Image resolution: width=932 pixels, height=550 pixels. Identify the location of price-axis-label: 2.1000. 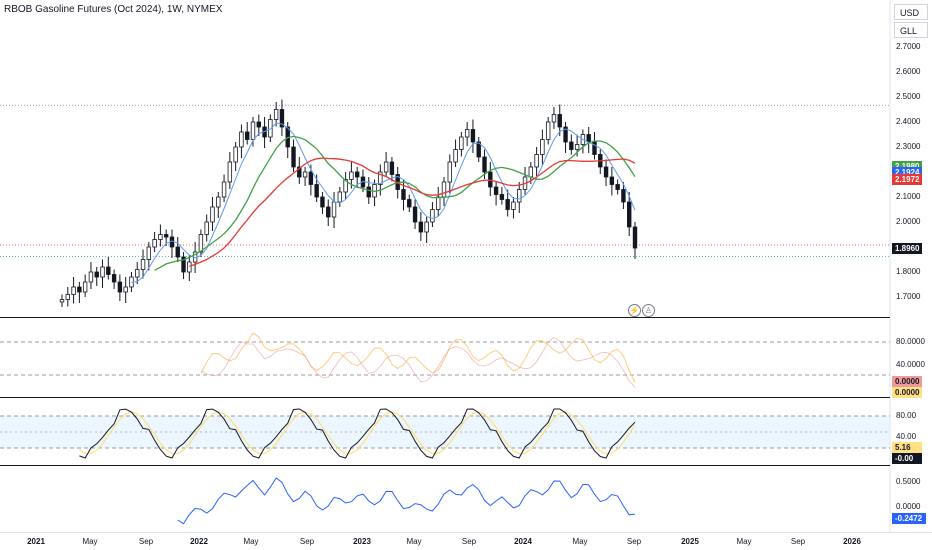
(908, 196).